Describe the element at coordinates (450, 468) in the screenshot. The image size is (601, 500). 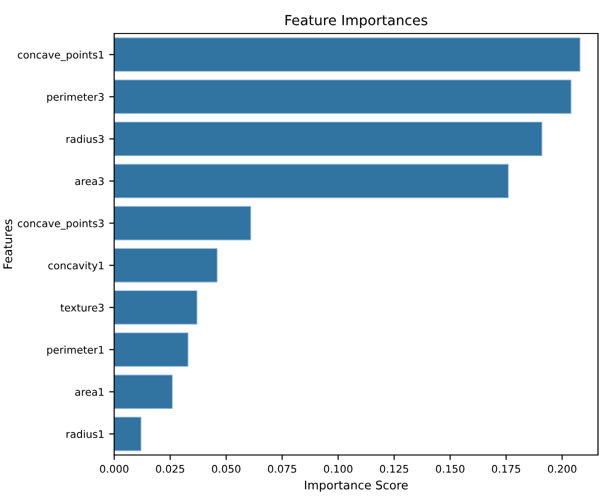
I see `x-tick-label: 0.150` at that location.